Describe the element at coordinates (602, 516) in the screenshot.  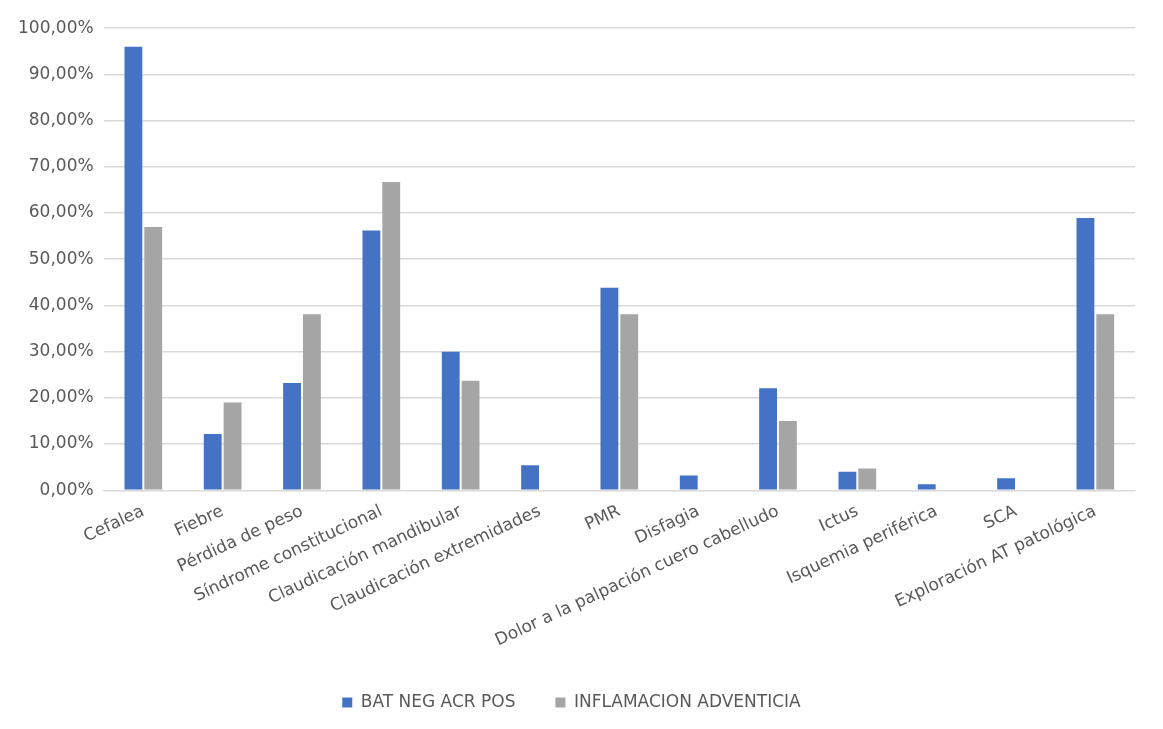
I see `x-tick-label: PMR` at that location.